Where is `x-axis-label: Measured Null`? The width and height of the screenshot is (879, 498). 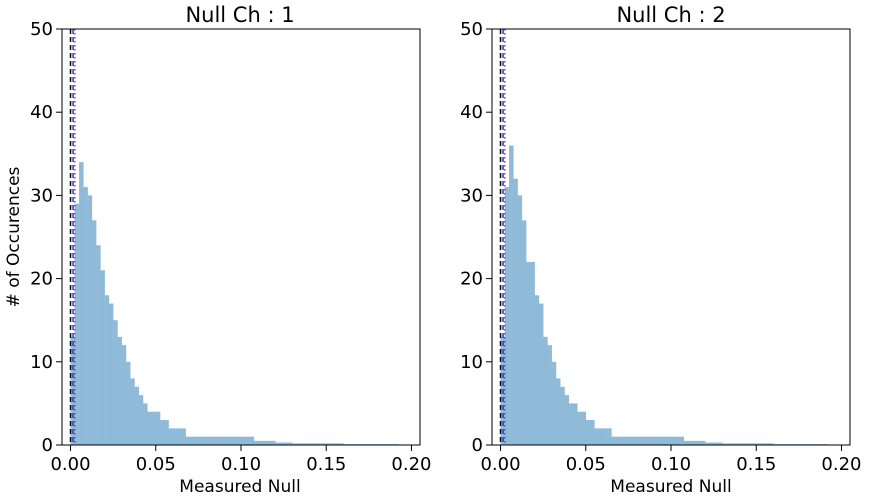 x-axis-label: Measured Null is located at coordinates (670, 487).